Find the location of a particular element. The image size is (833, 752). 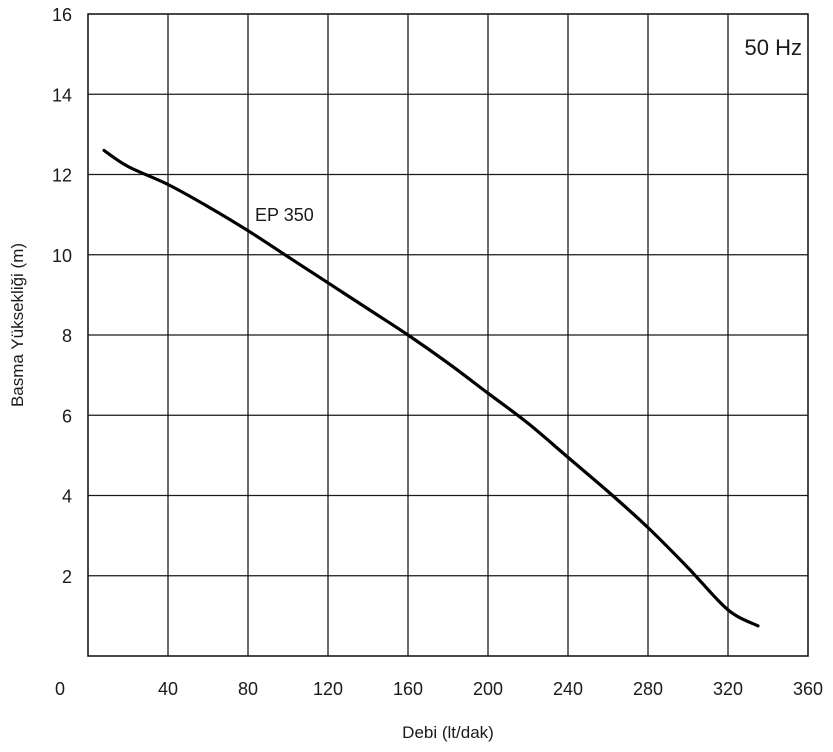

x-tick-label: 80 is located at coordinates (248, 689).